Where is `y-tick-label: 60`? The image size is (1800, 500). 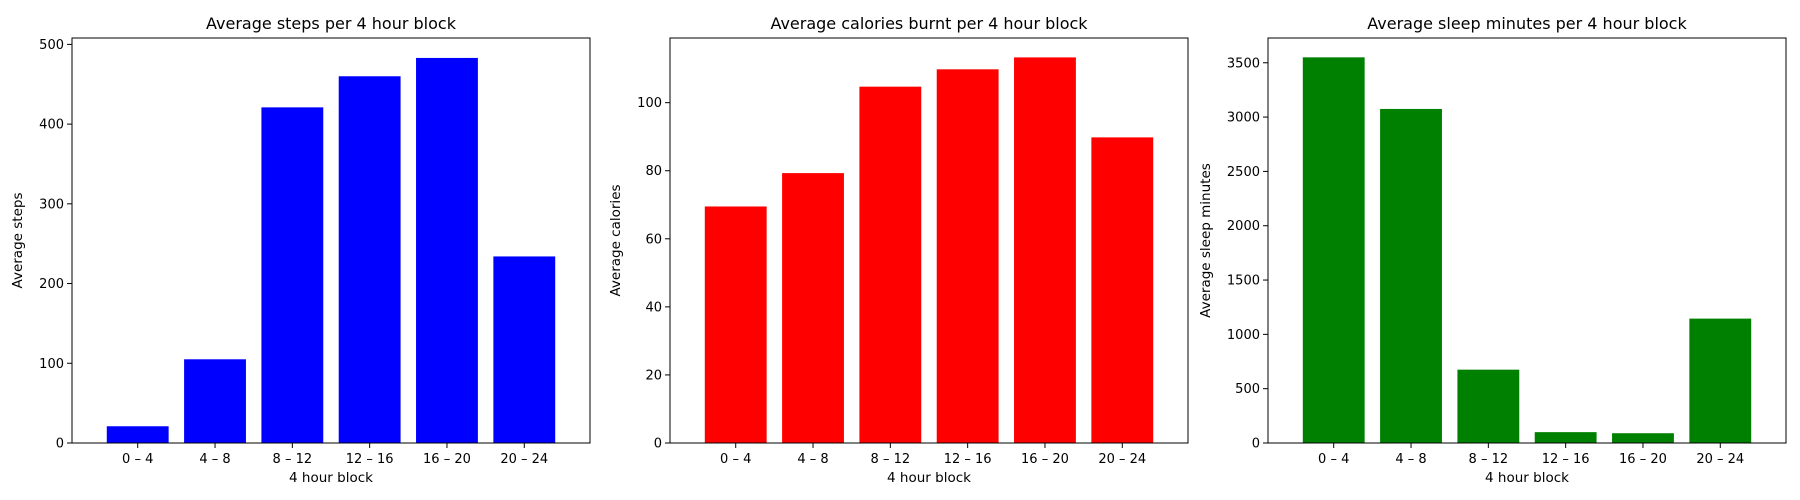 y-tick-label: 60 is located at coordinates (653, 239).